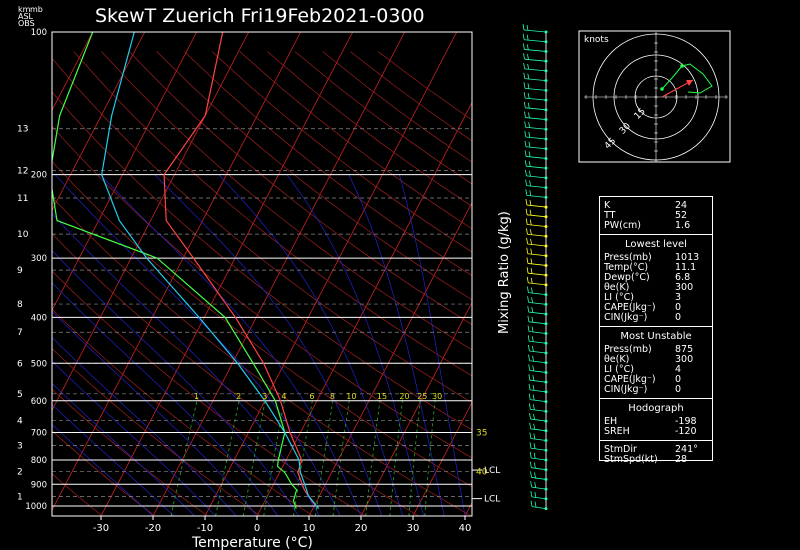 Image resolution: width=800 pixels, height=550 pixels. Describe the element at coordinates (361, 528) in the screenshot. I see `x-tick-label: 20` at that location.